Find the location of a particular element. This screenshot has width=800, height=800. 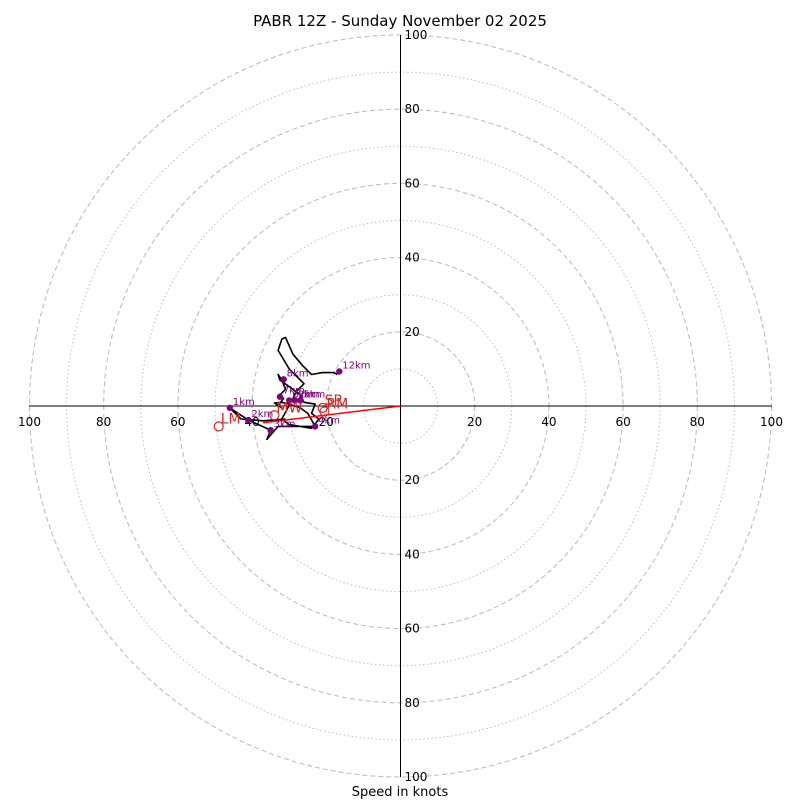

profile-line is located at coordinates (283, 388).